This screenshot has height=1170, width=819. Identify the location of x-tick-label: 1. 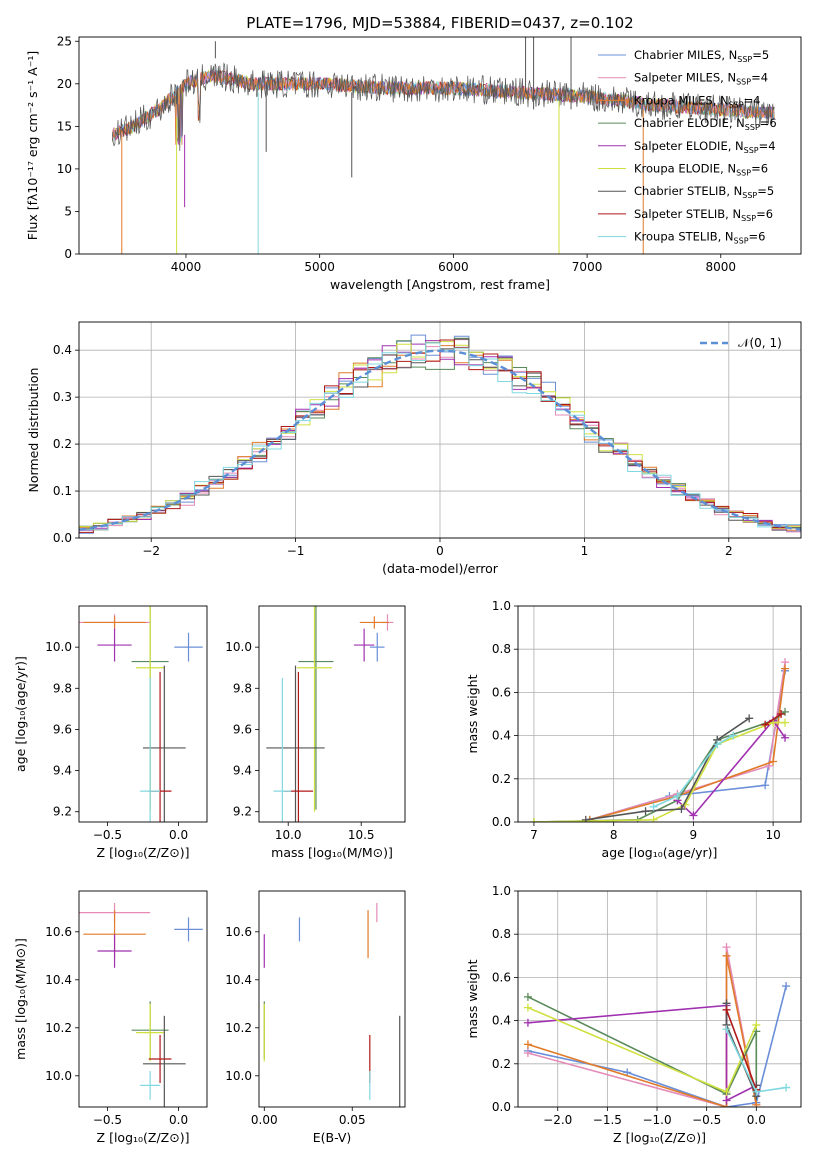
(585, 551).